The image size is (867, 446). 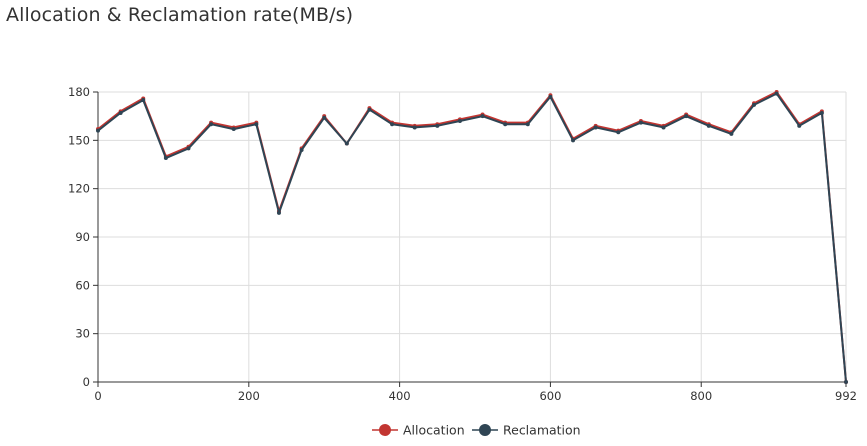 I want to click on x-tick-label: 600, so click(x=550, y=396).